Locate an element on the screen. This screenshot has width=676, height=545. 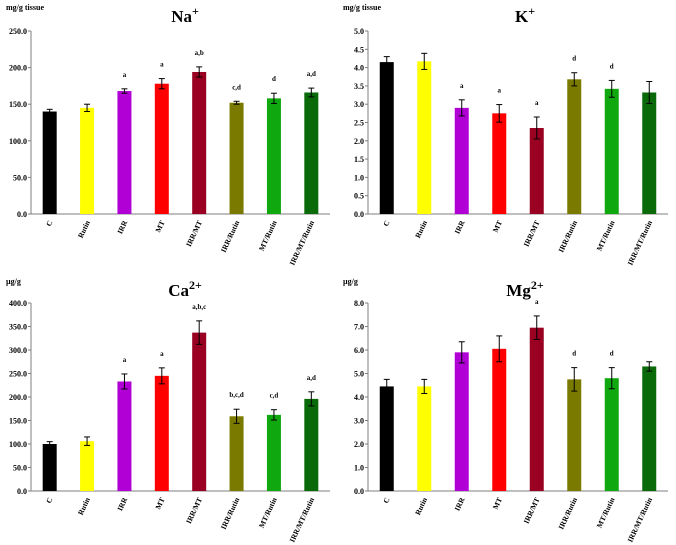
k-ylabel: mg/g tissue is located at coordinates (362, 7).